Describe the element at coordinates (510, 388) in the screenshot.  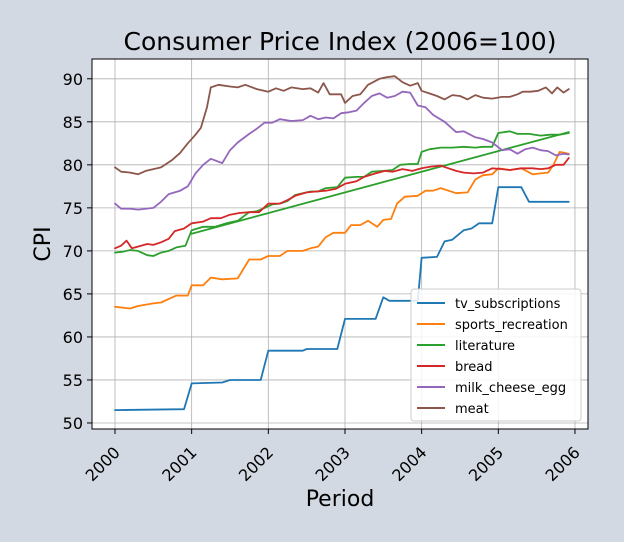
I see `legend-label: milk_cheese_egg` at that location.